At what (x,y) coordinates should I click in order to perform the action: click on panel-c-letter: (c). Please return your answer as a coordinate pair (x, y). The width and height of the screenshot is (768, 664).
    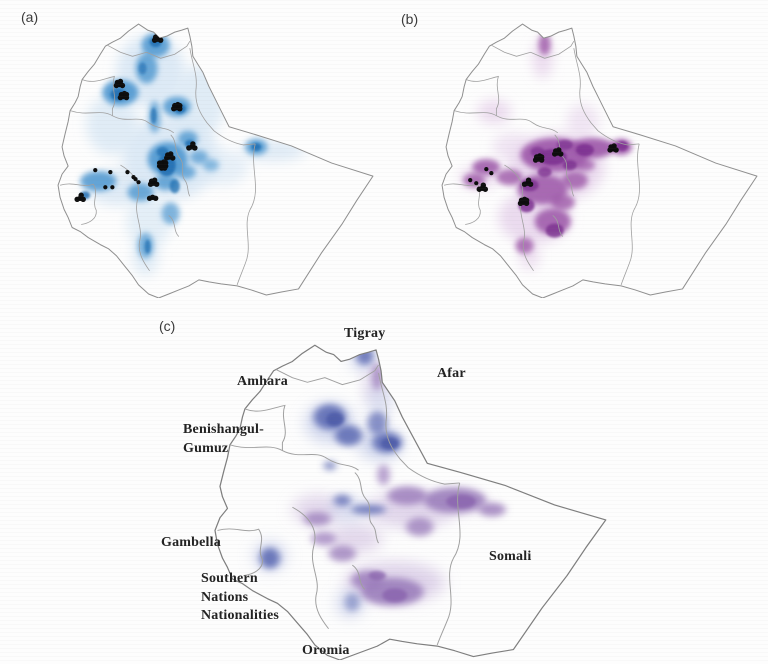
    Looking at the image, I should click on (167, 326).